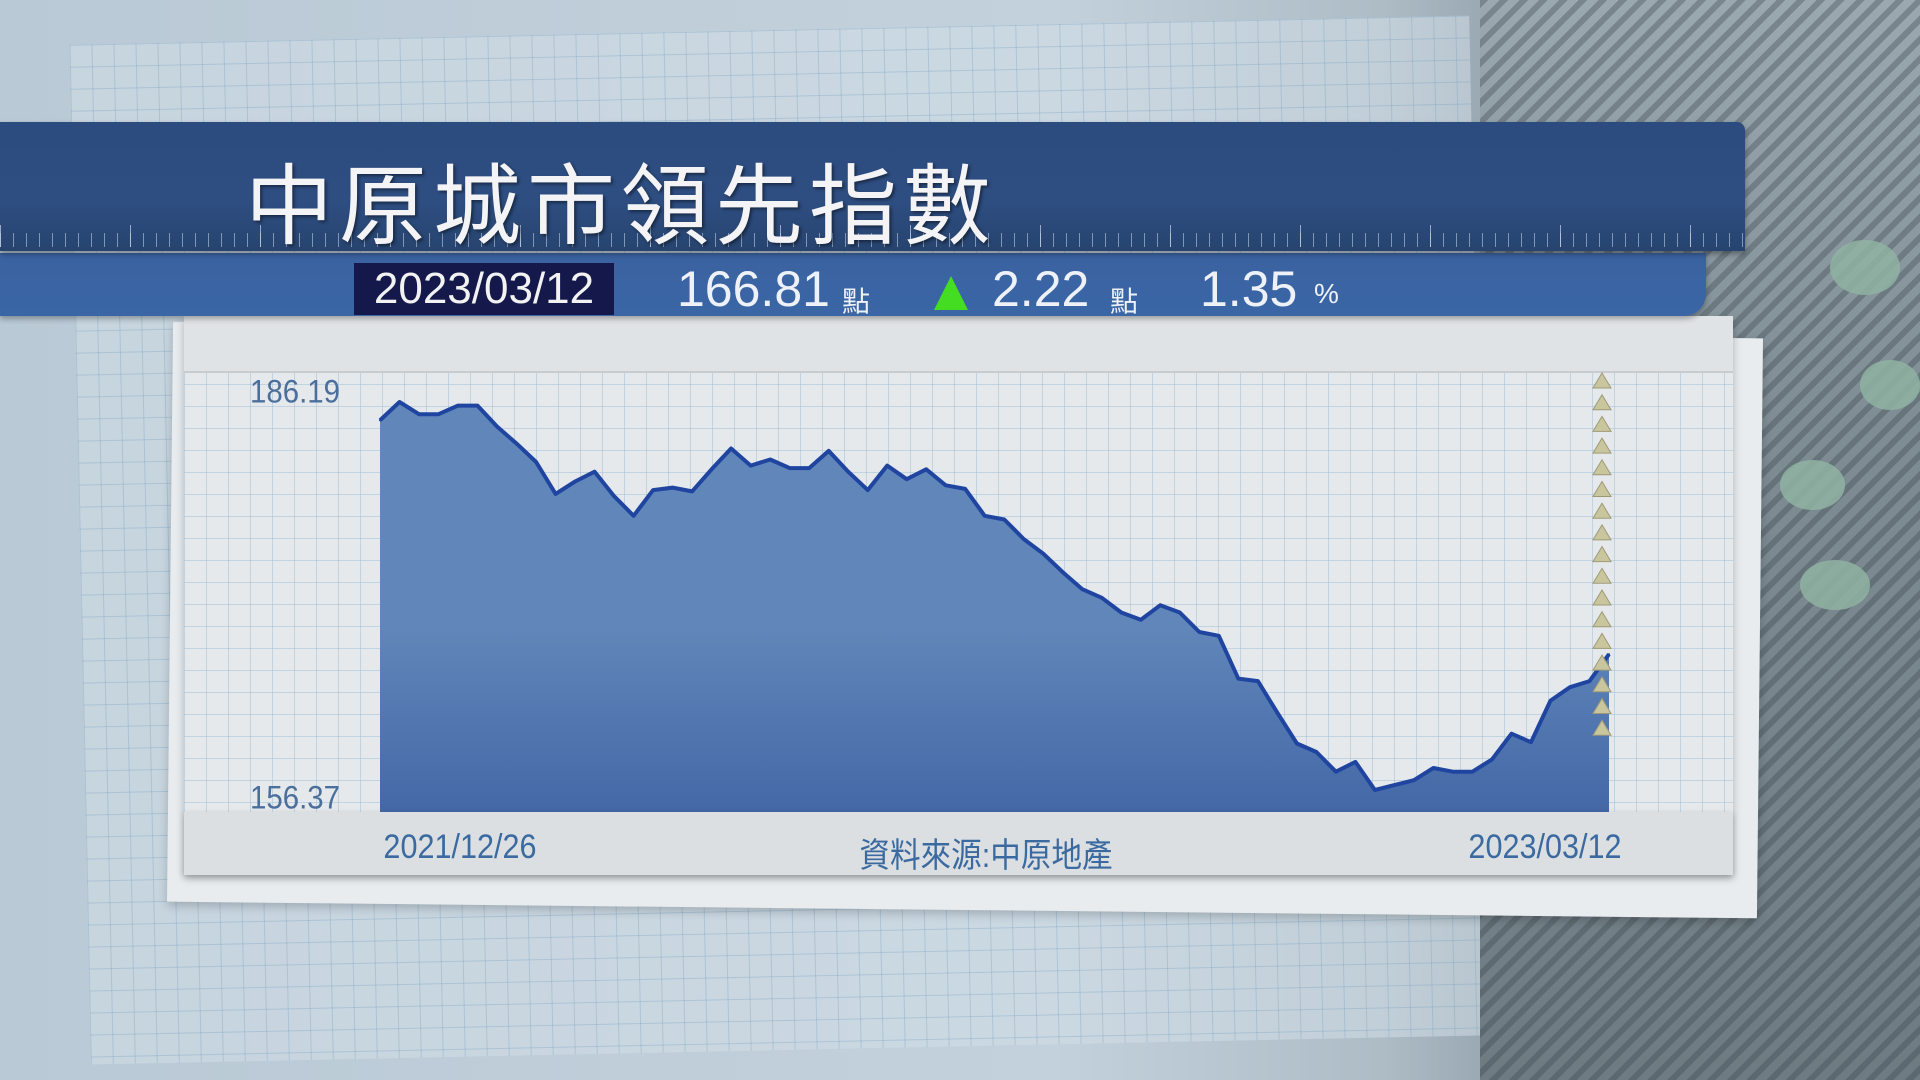 The image size is (1920, 1080). Describe the element at coordinates (295, 797) in the screenshot. I see `y-axis-min-label: 156.37` at that location.